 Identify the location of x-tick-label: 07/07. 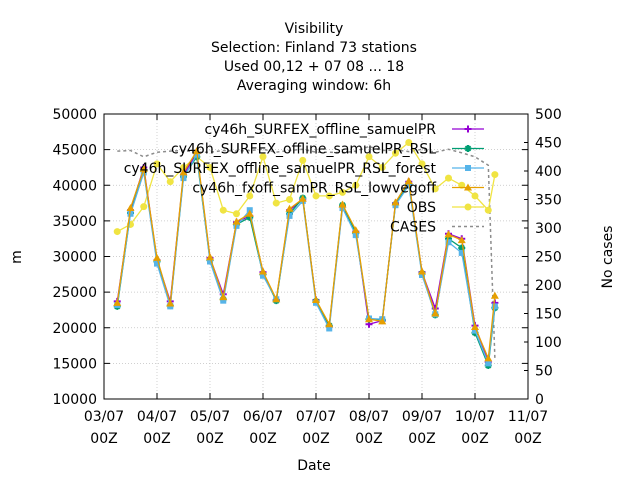
(316, 417).